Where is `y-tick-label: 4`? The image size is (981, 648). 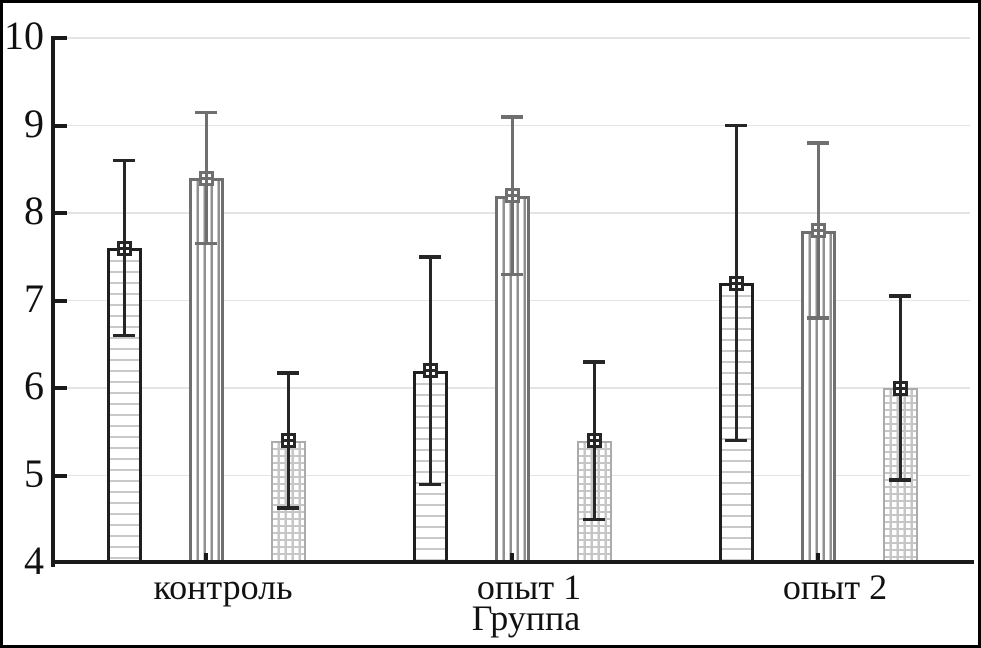
y-tick-label: 4 is located at coordinates (34, 560).